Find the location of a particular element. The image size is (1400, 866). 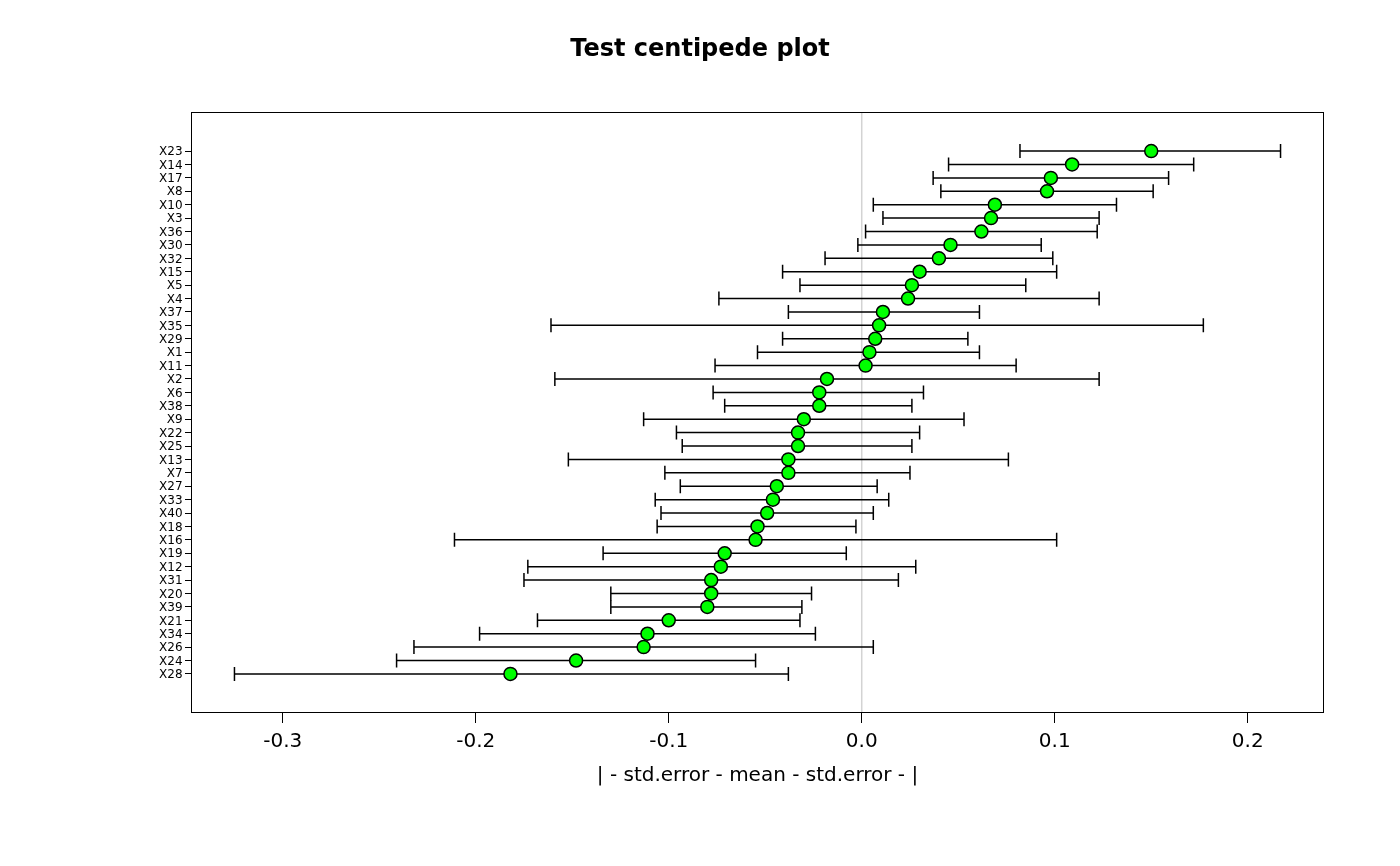

y-tick-label: X17 is located at coordinates (171, 178).